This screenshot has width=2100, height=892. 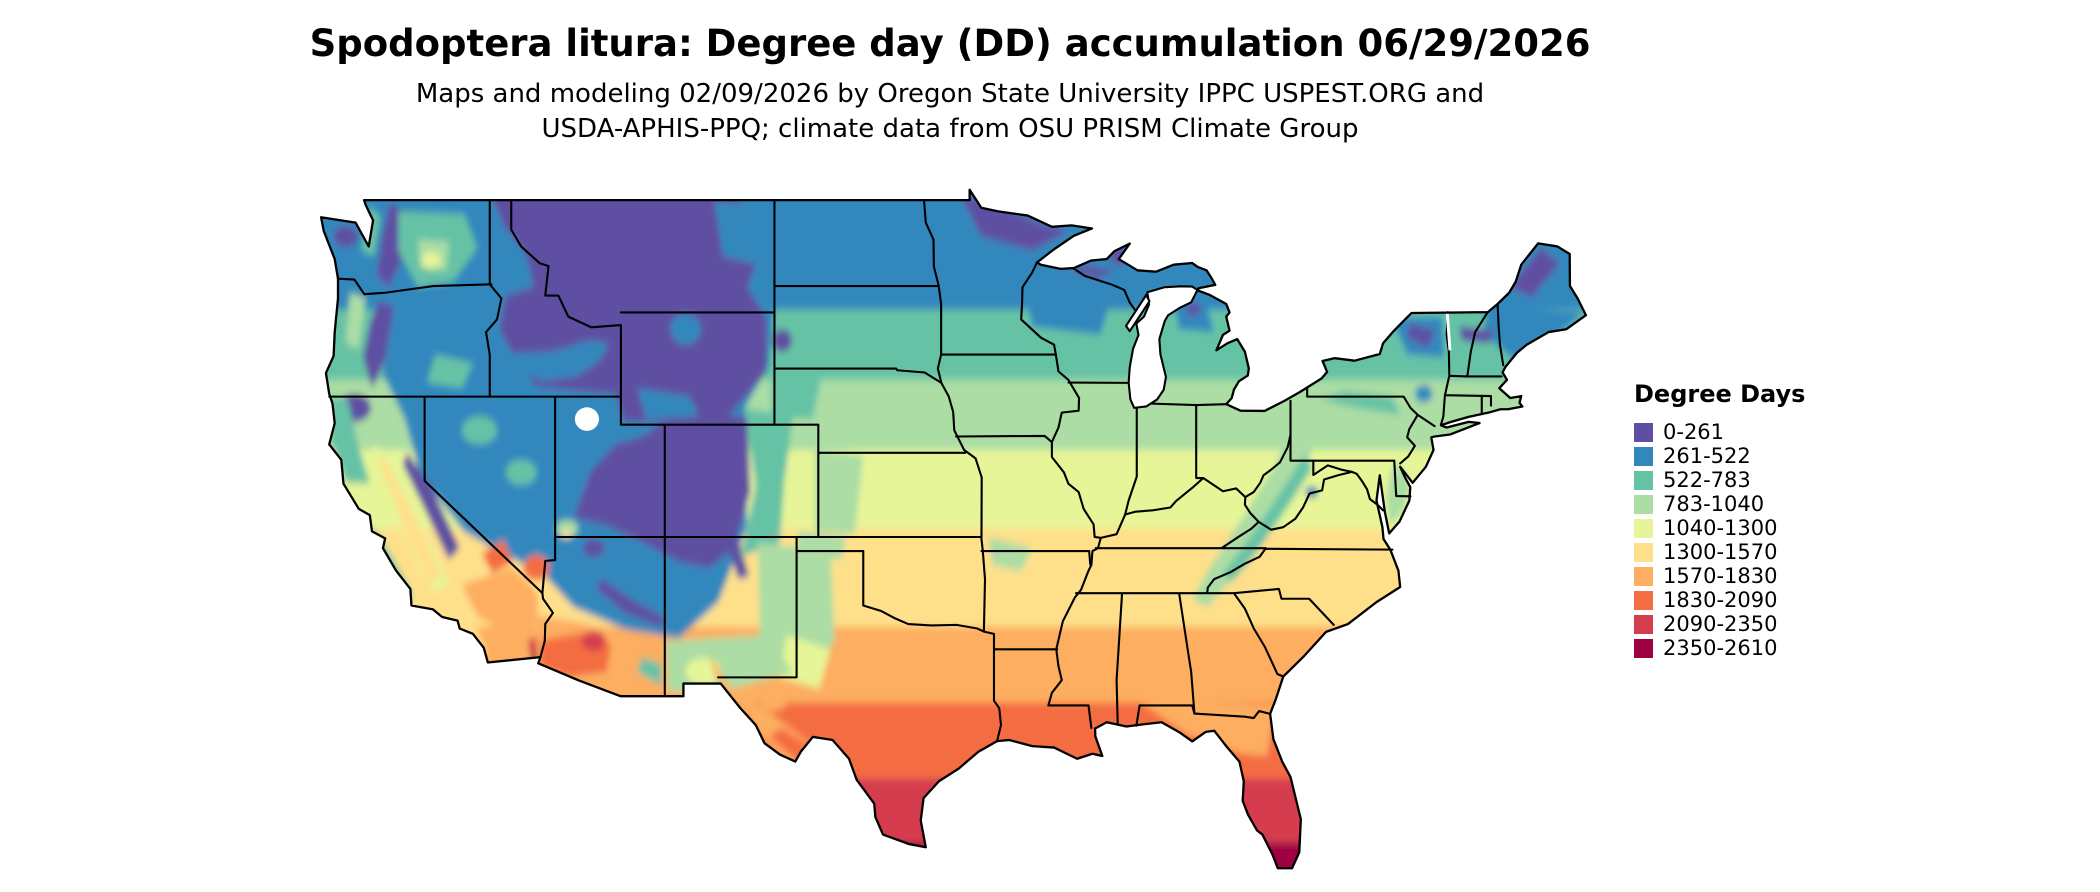 I want to click on legend-label: 1570-1830, so click(x=1720, y=576).